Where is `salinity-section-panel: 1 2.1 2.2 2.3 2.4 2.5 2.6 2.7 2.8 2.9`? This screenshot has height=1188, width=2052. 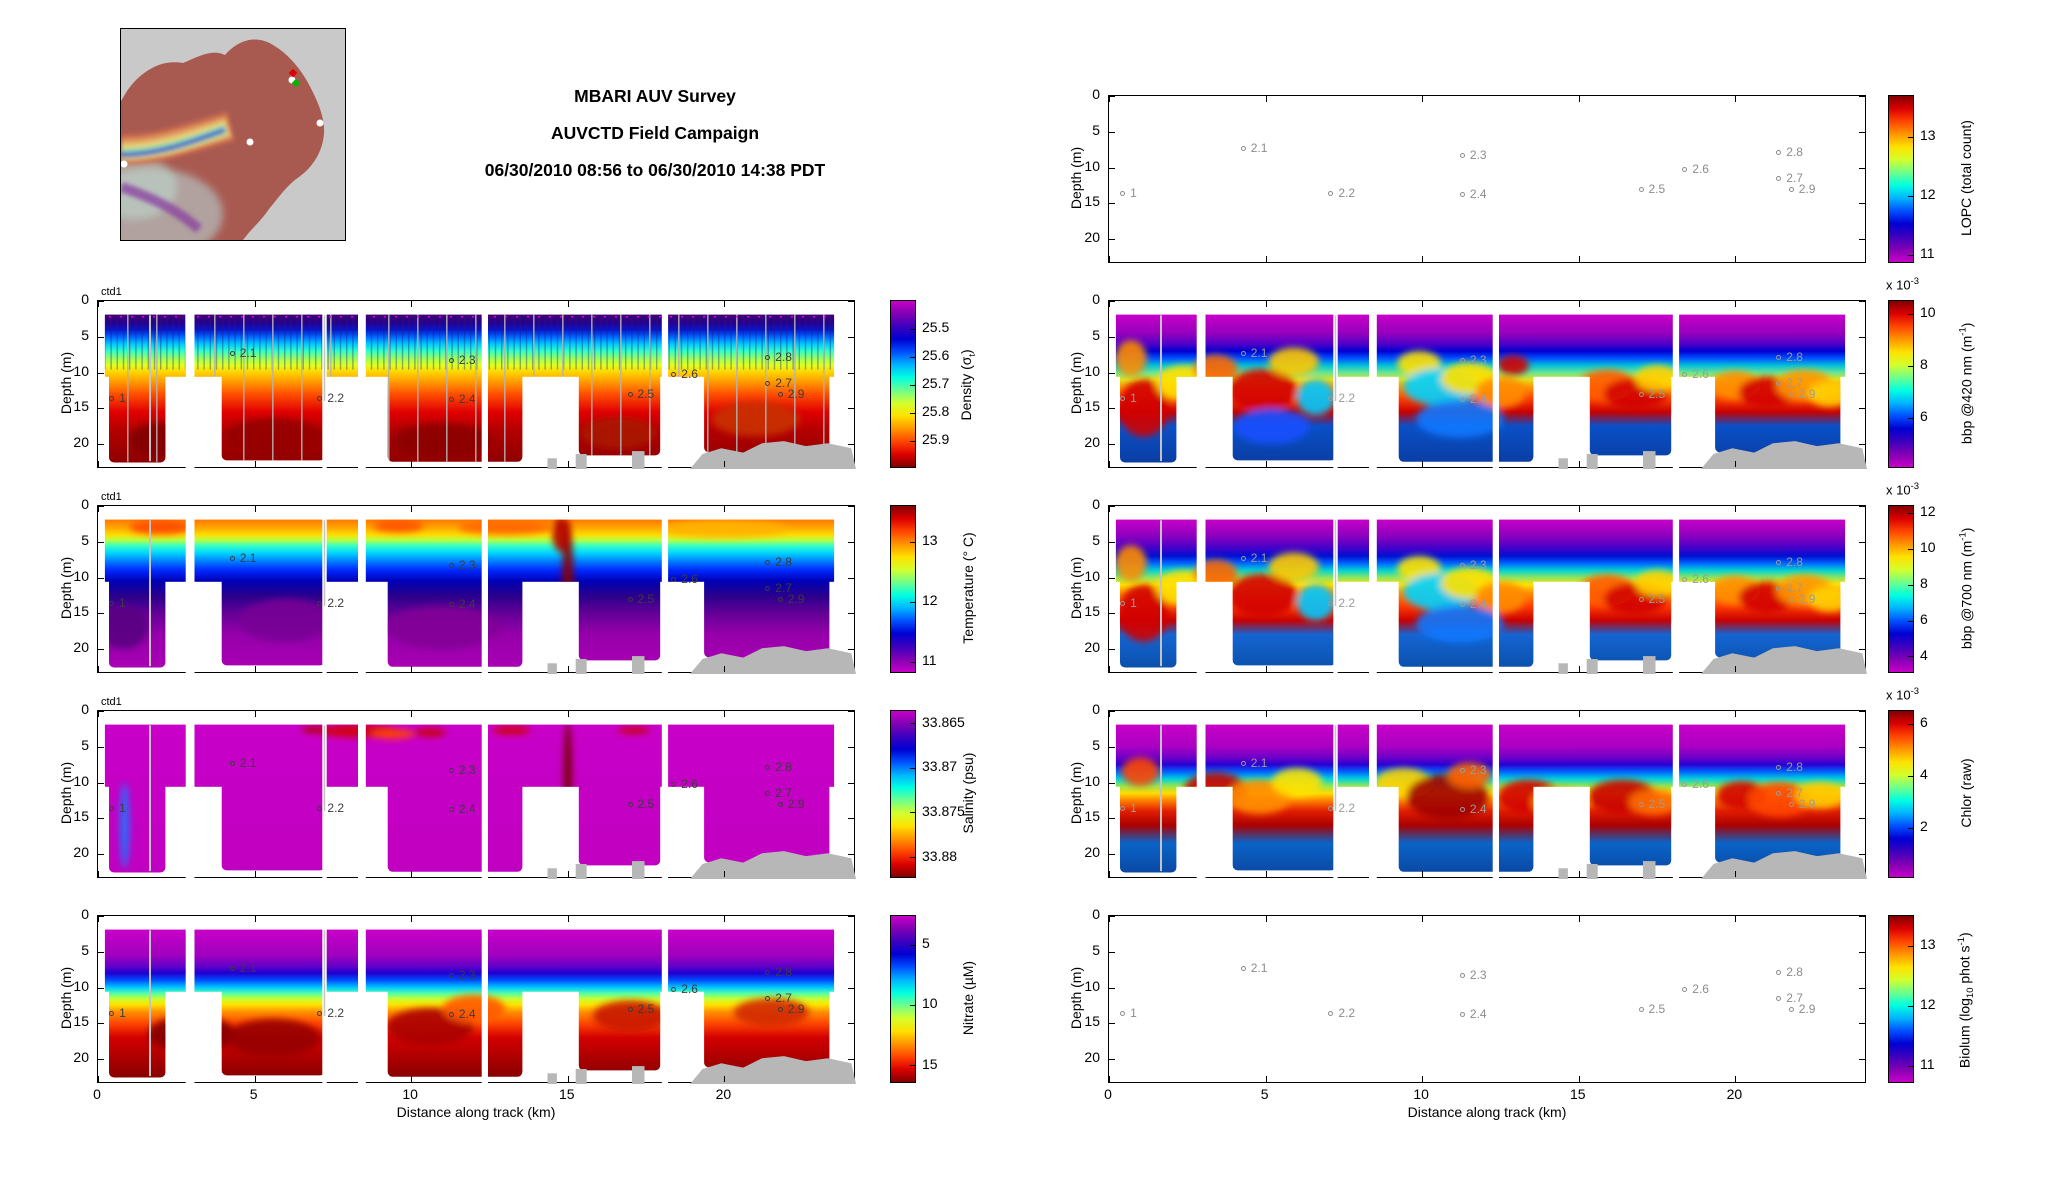 salinity-section-panel: 1 2.1 2.2 2.3 2.4 2.5 2.6 2.7 2.8 2.9 is located at coordinates (476, 794).